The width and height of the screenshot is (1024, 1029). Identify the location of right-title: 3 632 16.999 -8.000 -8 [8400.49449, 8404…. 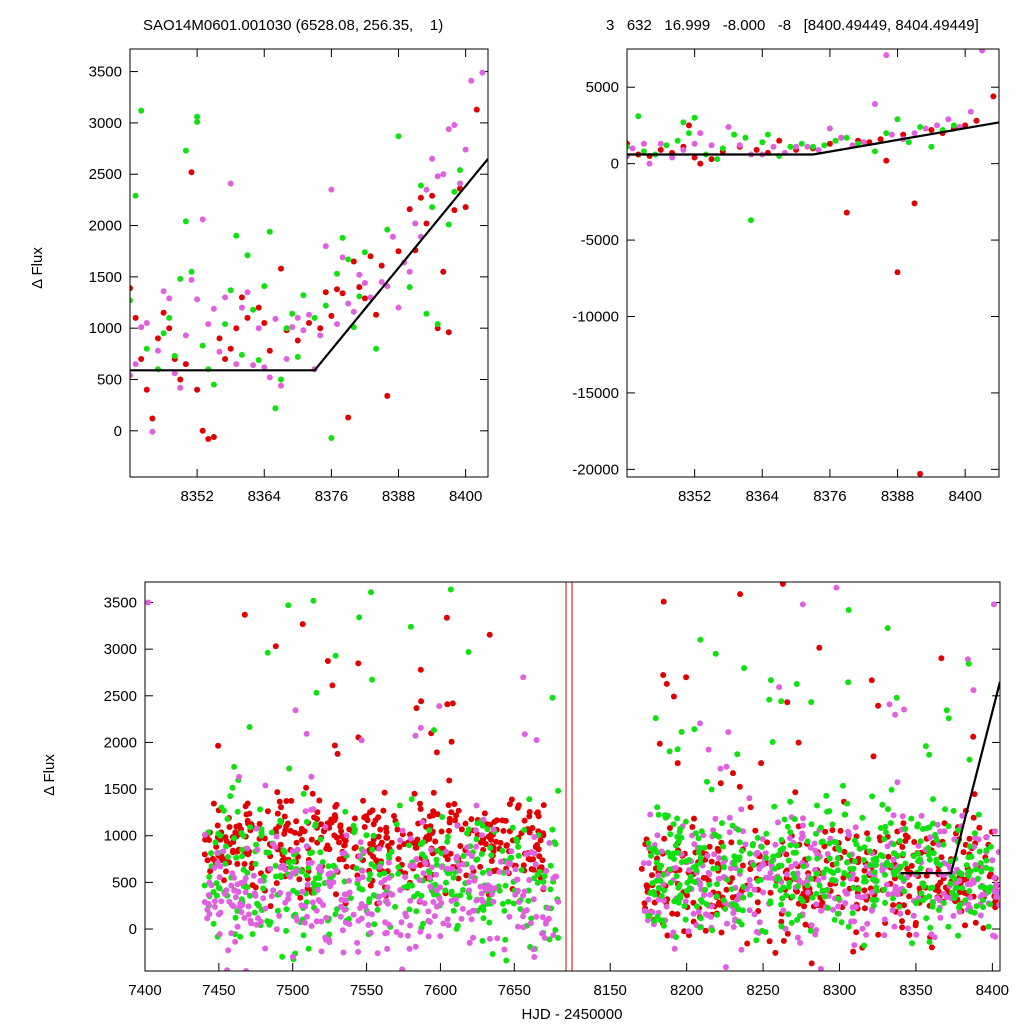
(792, 25).